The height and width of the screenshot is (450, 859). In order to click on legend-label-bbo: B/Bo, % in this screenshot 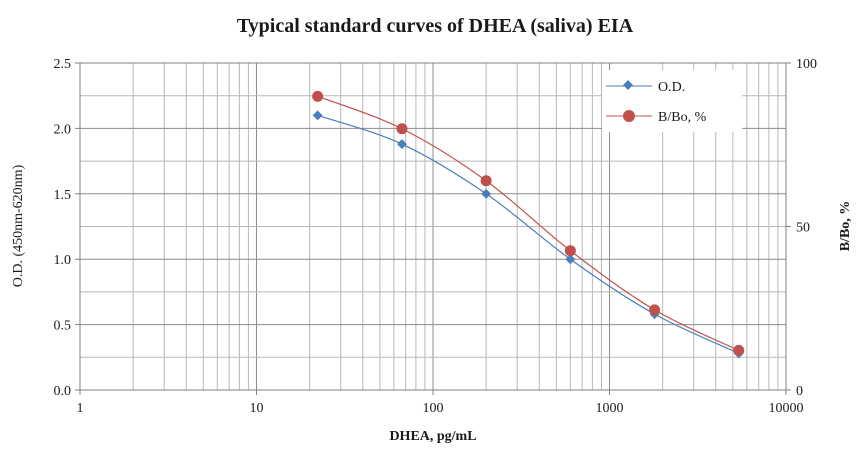, I will do `click(682, 117)`.